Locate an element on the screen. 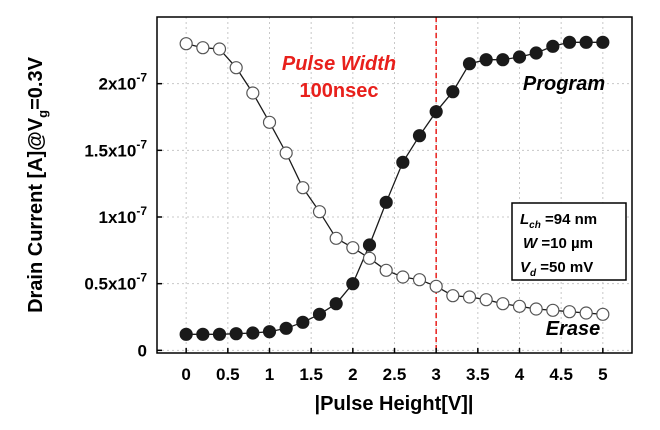 This screenshot has height=430, width=660. y-axis-title: Drain Current [A]@Vg=0.3V is located at coordinates (37, 184).